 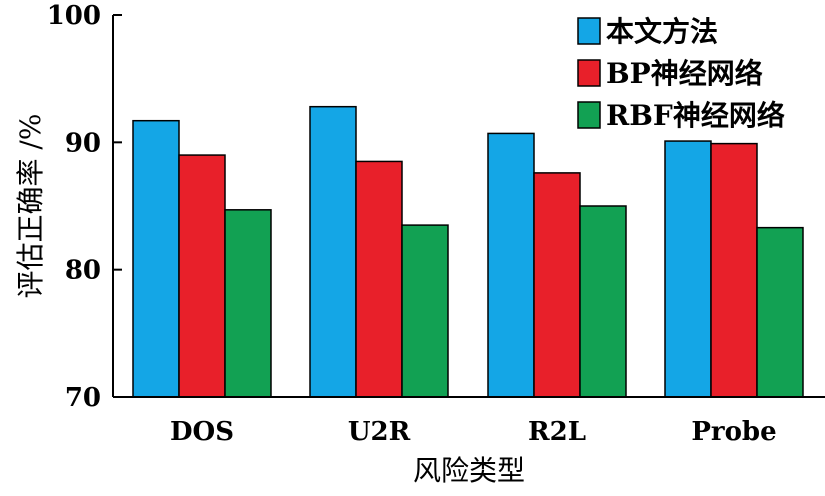 What do you see at coordinates (695, 115) in the screenshot?
I see `legend-label-3: RBF神经网络` at bounding box center [695, 115].